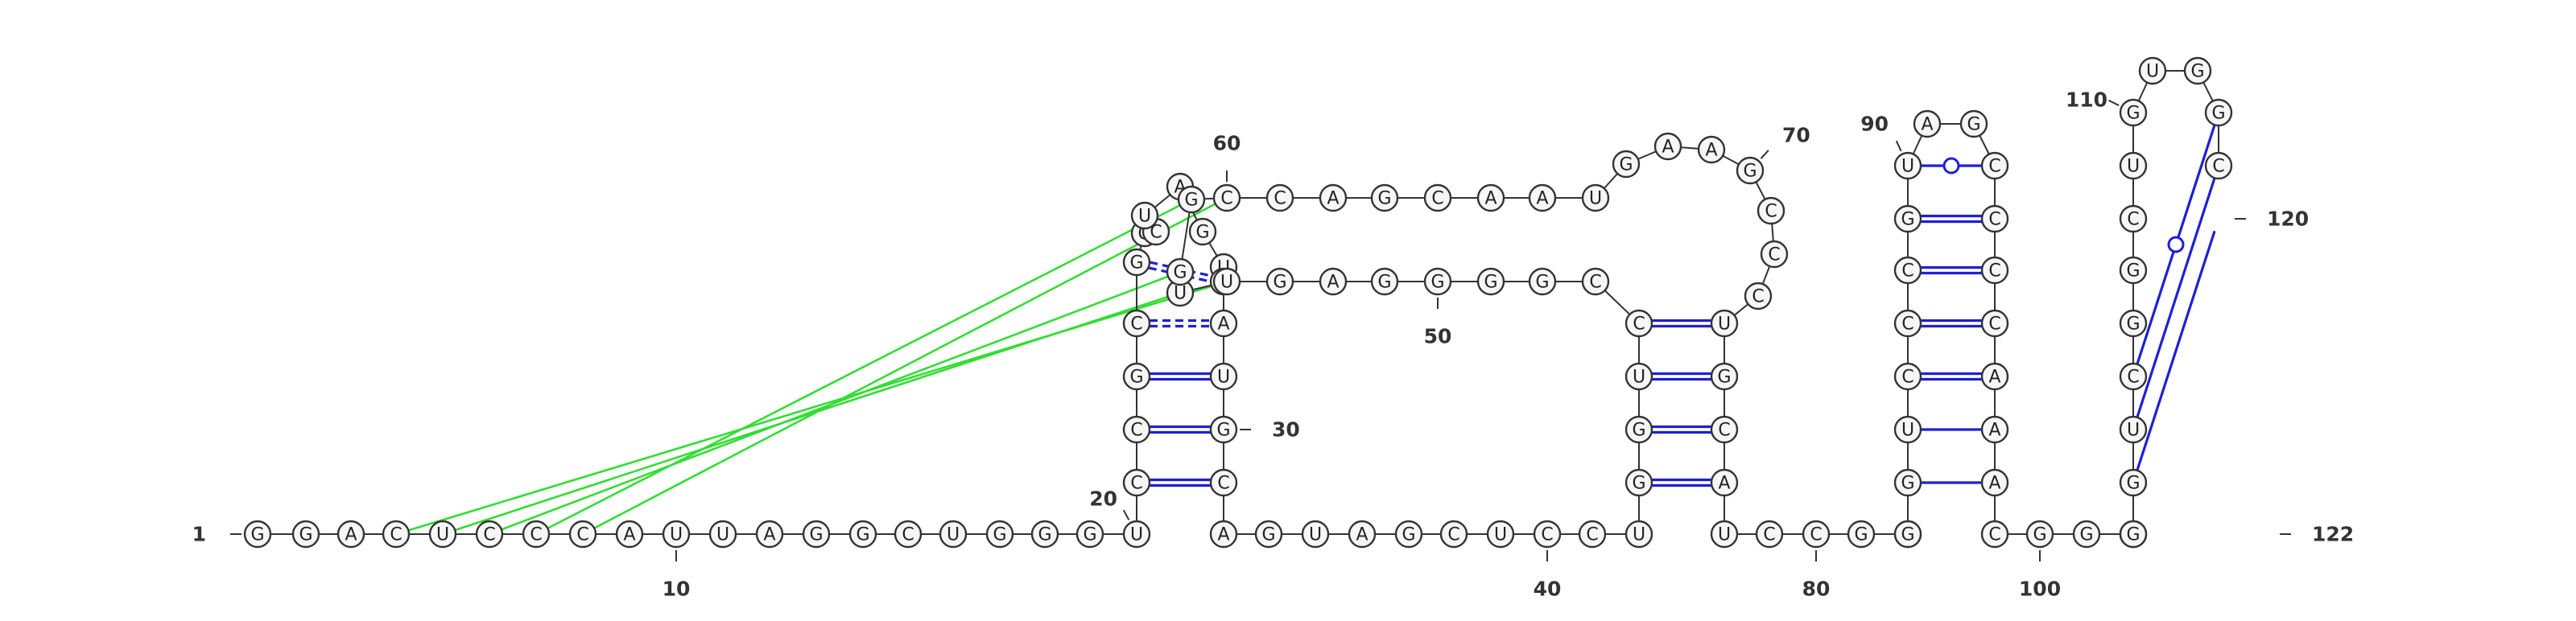  I want to click on position-label: 70, so click(1796, 135).